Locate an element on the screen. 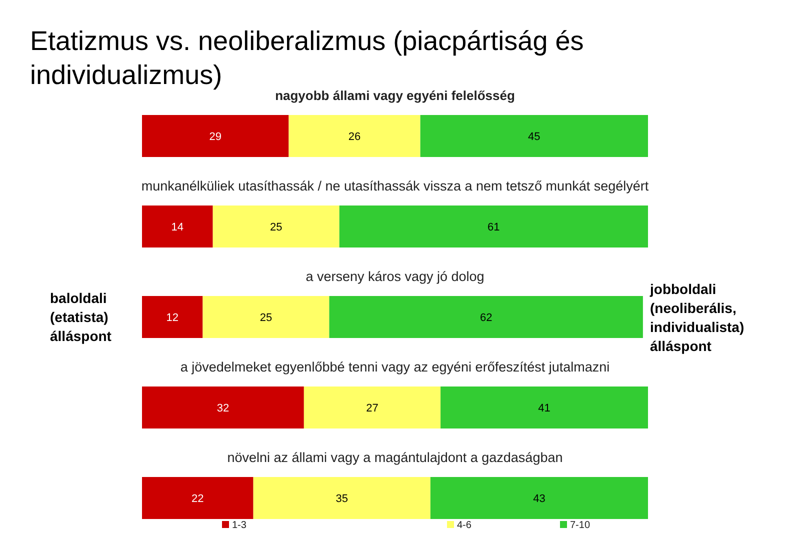  y-tick-label: nagyobb állami vagy egyéni felelősség is located at coordinates (395, 95).